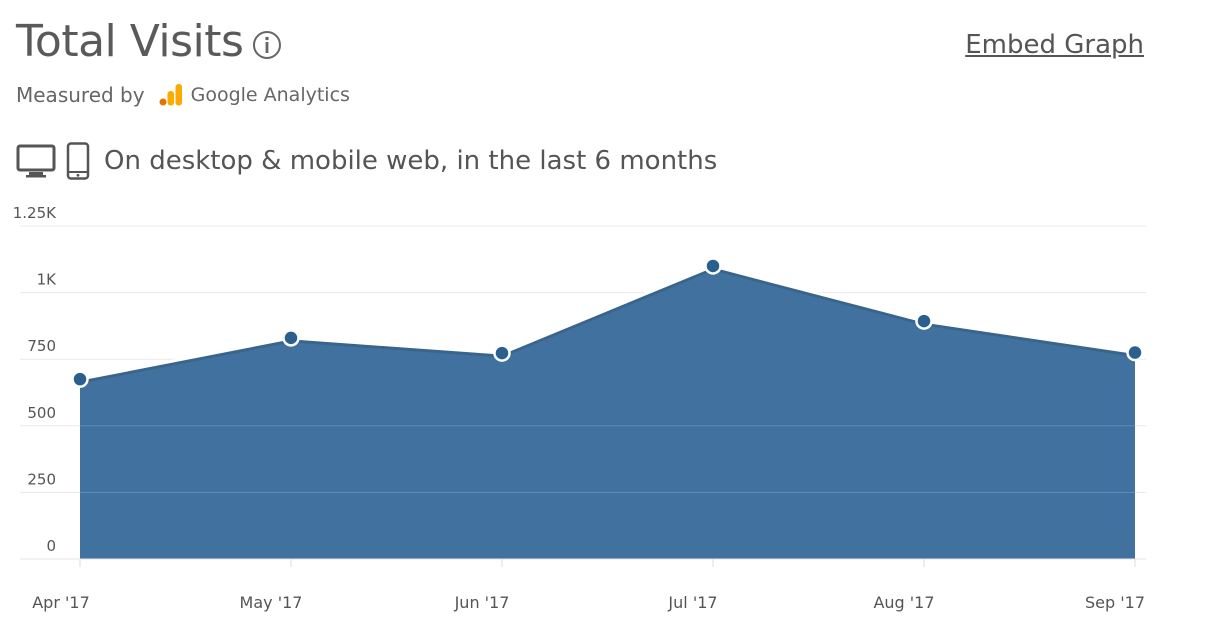 The image size is (1216, 644). Describe the element at coordinates (692, 602) in the screenshot. I see `x-tick-label: Jul '17` at that location.